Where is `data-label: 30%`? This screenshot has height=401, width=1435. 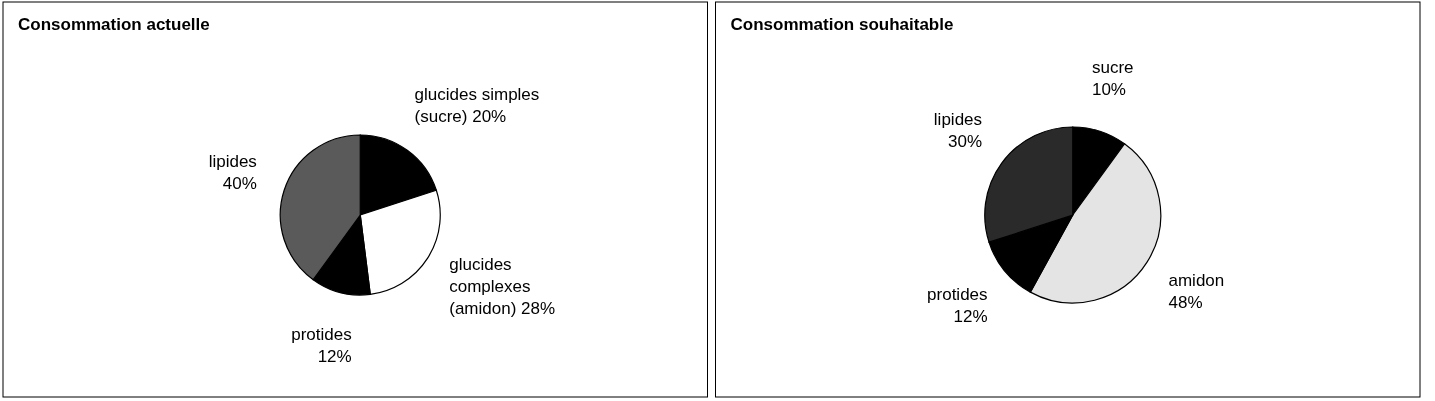
data-label: 30% is located at coordinates (965, 141).